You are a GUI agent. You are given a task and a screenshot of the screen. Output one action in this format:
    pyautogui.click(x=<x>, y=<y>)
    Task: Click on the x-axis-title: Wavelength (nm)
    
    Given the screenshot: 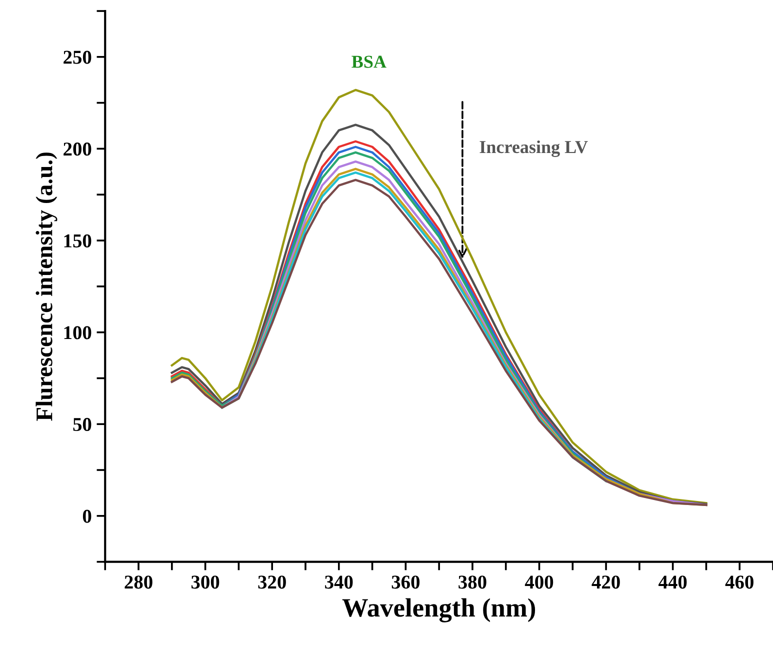 What is the action you would take?
    pyautogui.click(x=439, y=610)
    